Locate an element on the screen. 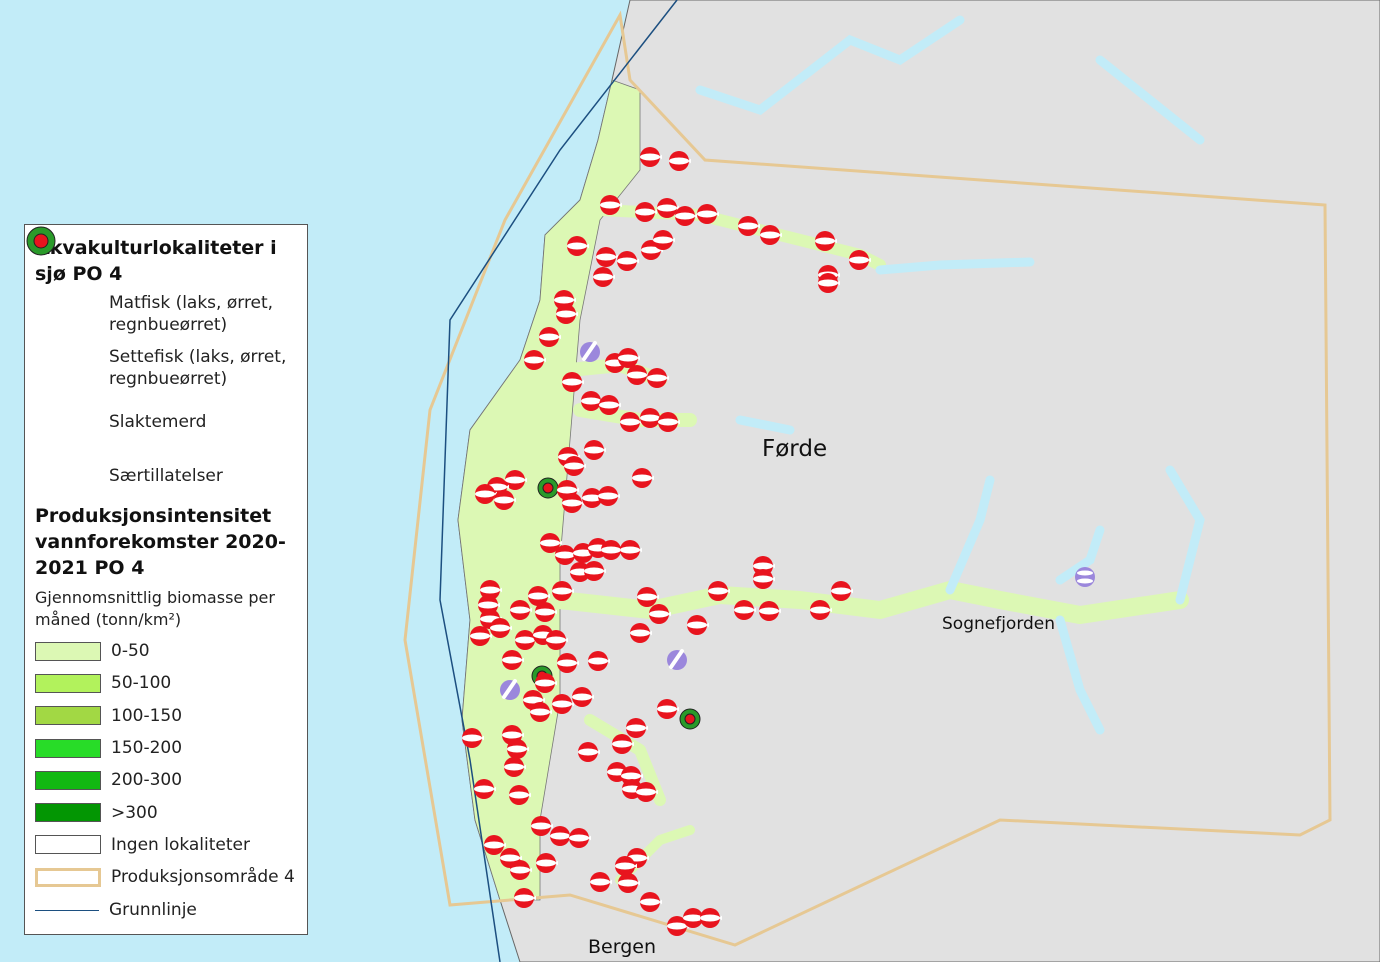 The image size is (1380, 962). legend-item: >300 is located at coordinates (166, 812).